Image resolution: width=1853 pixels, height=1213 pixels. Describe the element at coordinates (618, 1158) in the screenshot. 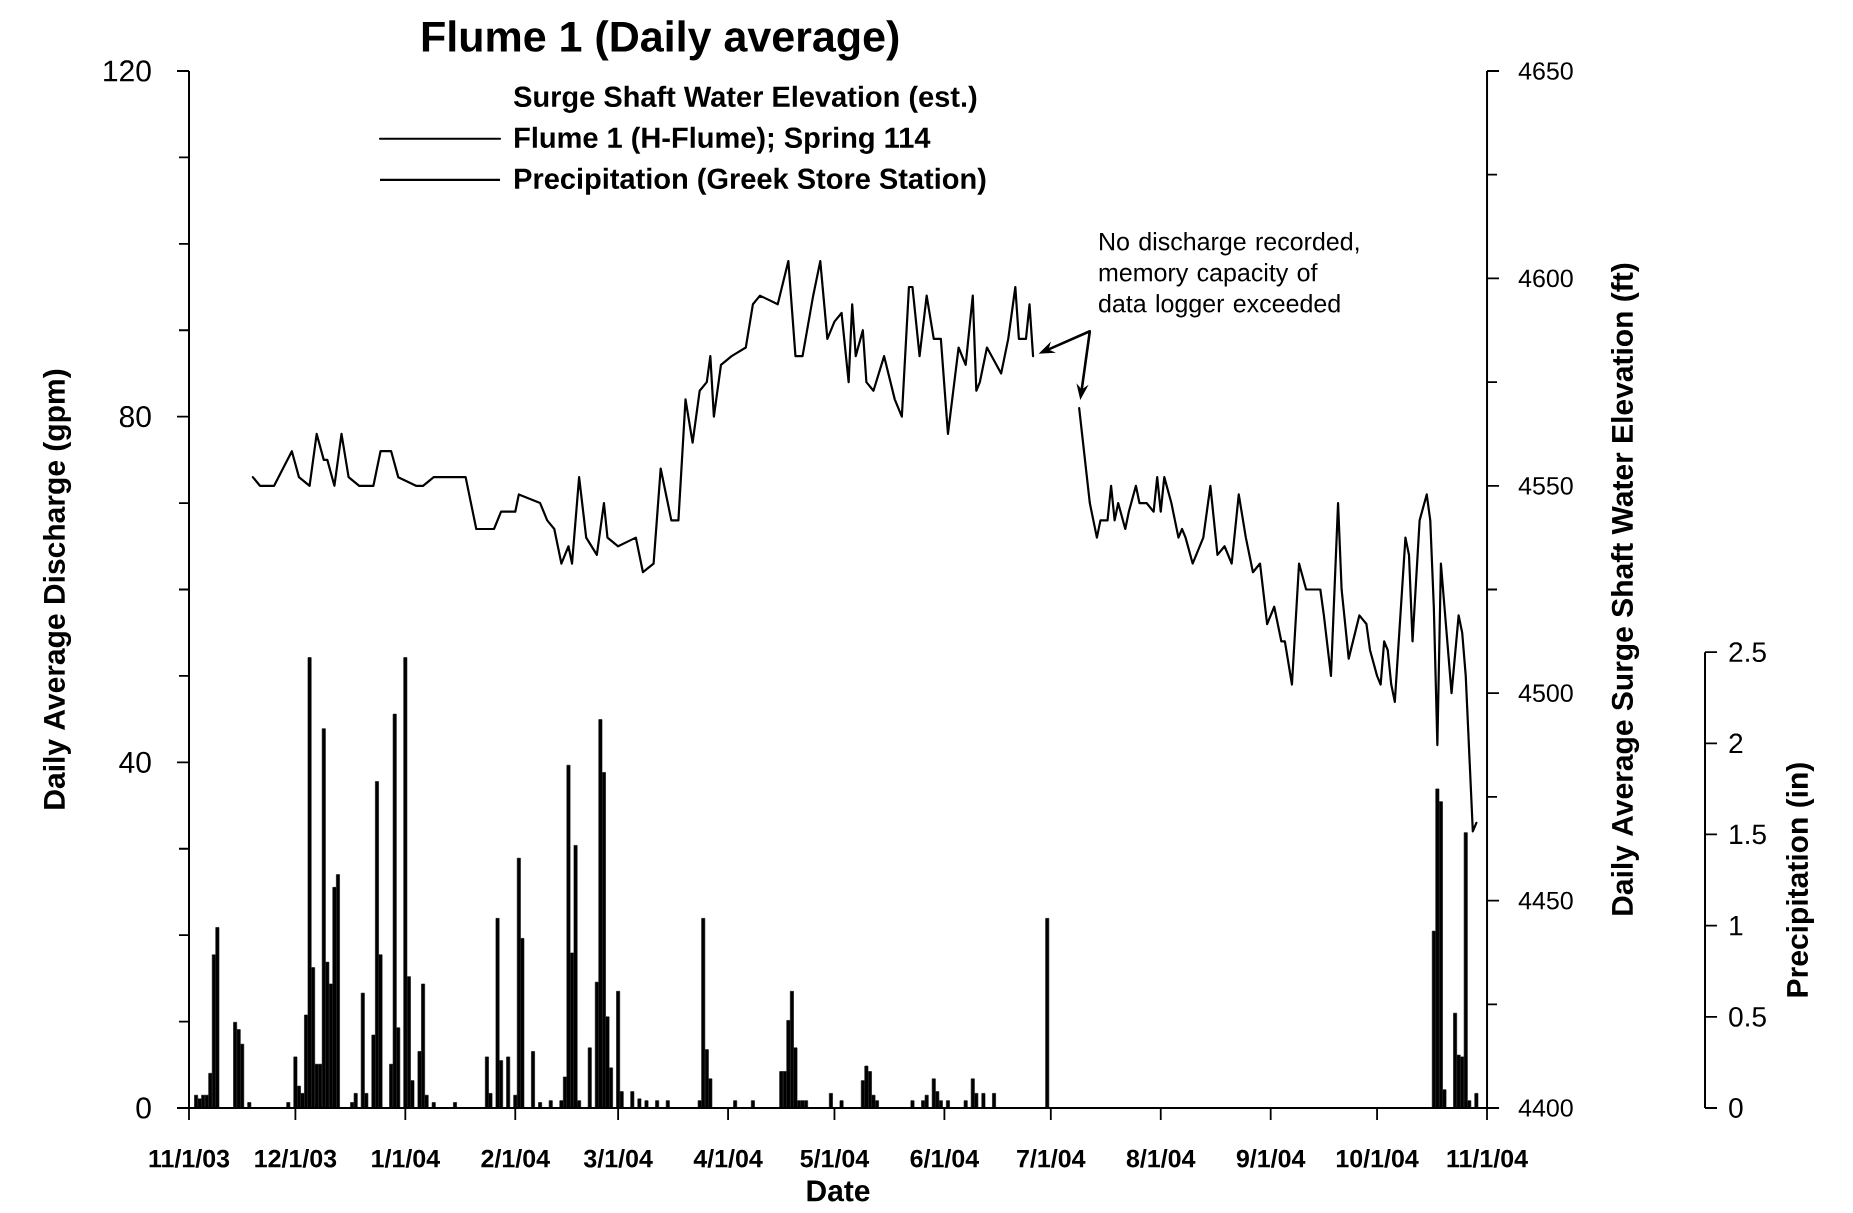

I see `x-tick-label: 3/1/04` at that location.